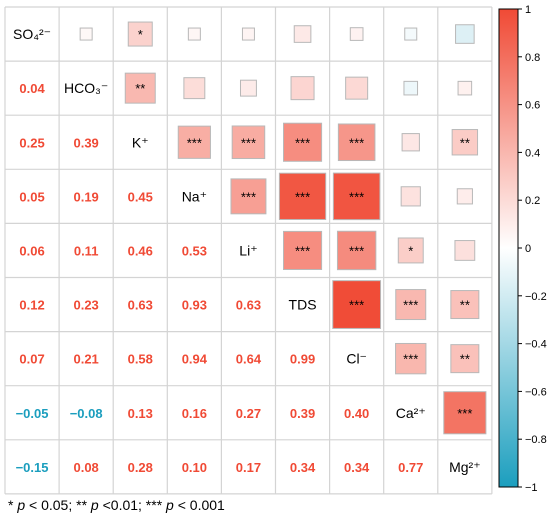  I want to click on colorbar-tick-label: 0.8, so click(532, 58).